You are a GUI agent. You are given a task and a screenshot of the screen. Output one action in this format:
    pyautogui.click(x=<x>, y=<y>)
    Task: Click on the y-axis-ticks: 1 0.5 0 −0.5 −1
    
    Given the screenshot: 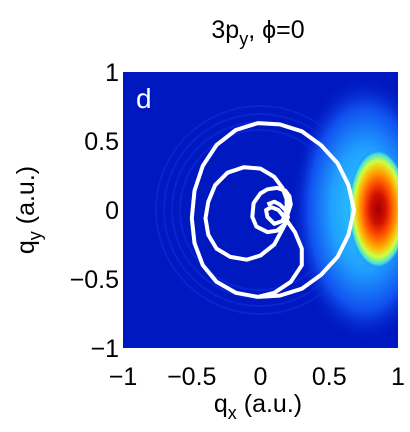 What is the action you would take?
    pyautogui.click(x=94, y=211)
    